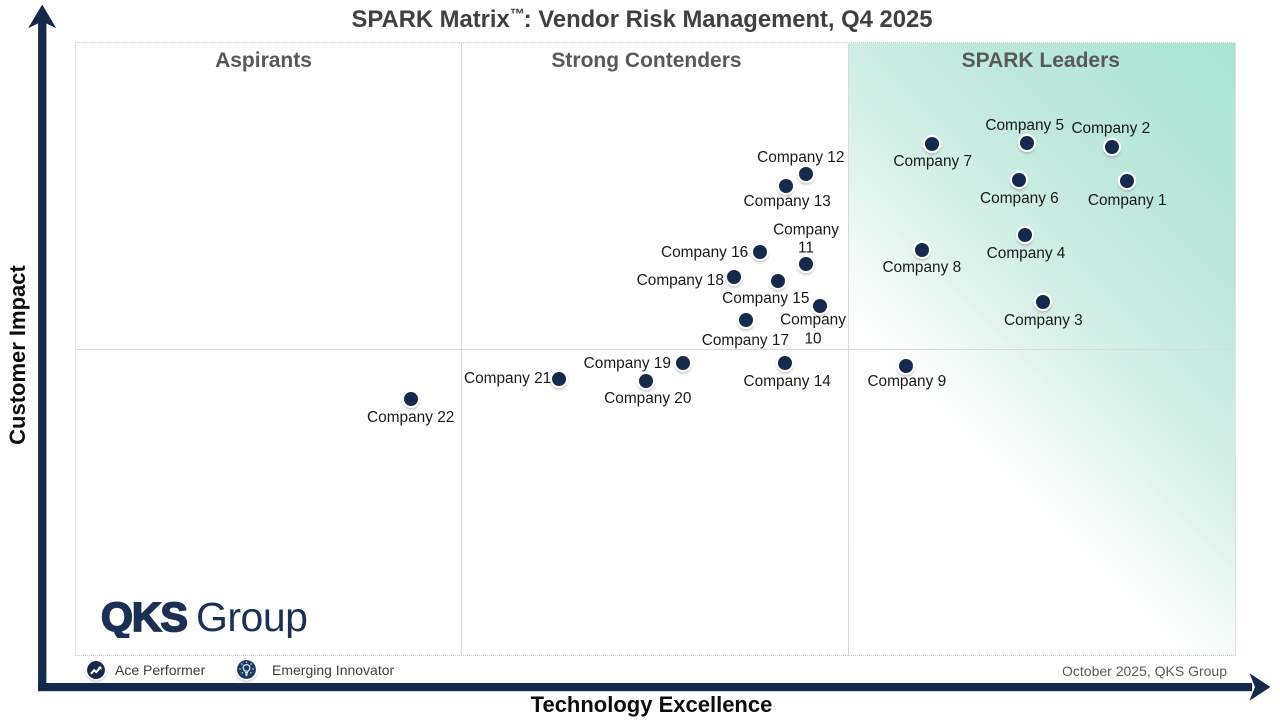  What do you see at coordinates (144, 616) in the screenshot?
I see `svg-text: QKS` at bounding box center [144, 616].